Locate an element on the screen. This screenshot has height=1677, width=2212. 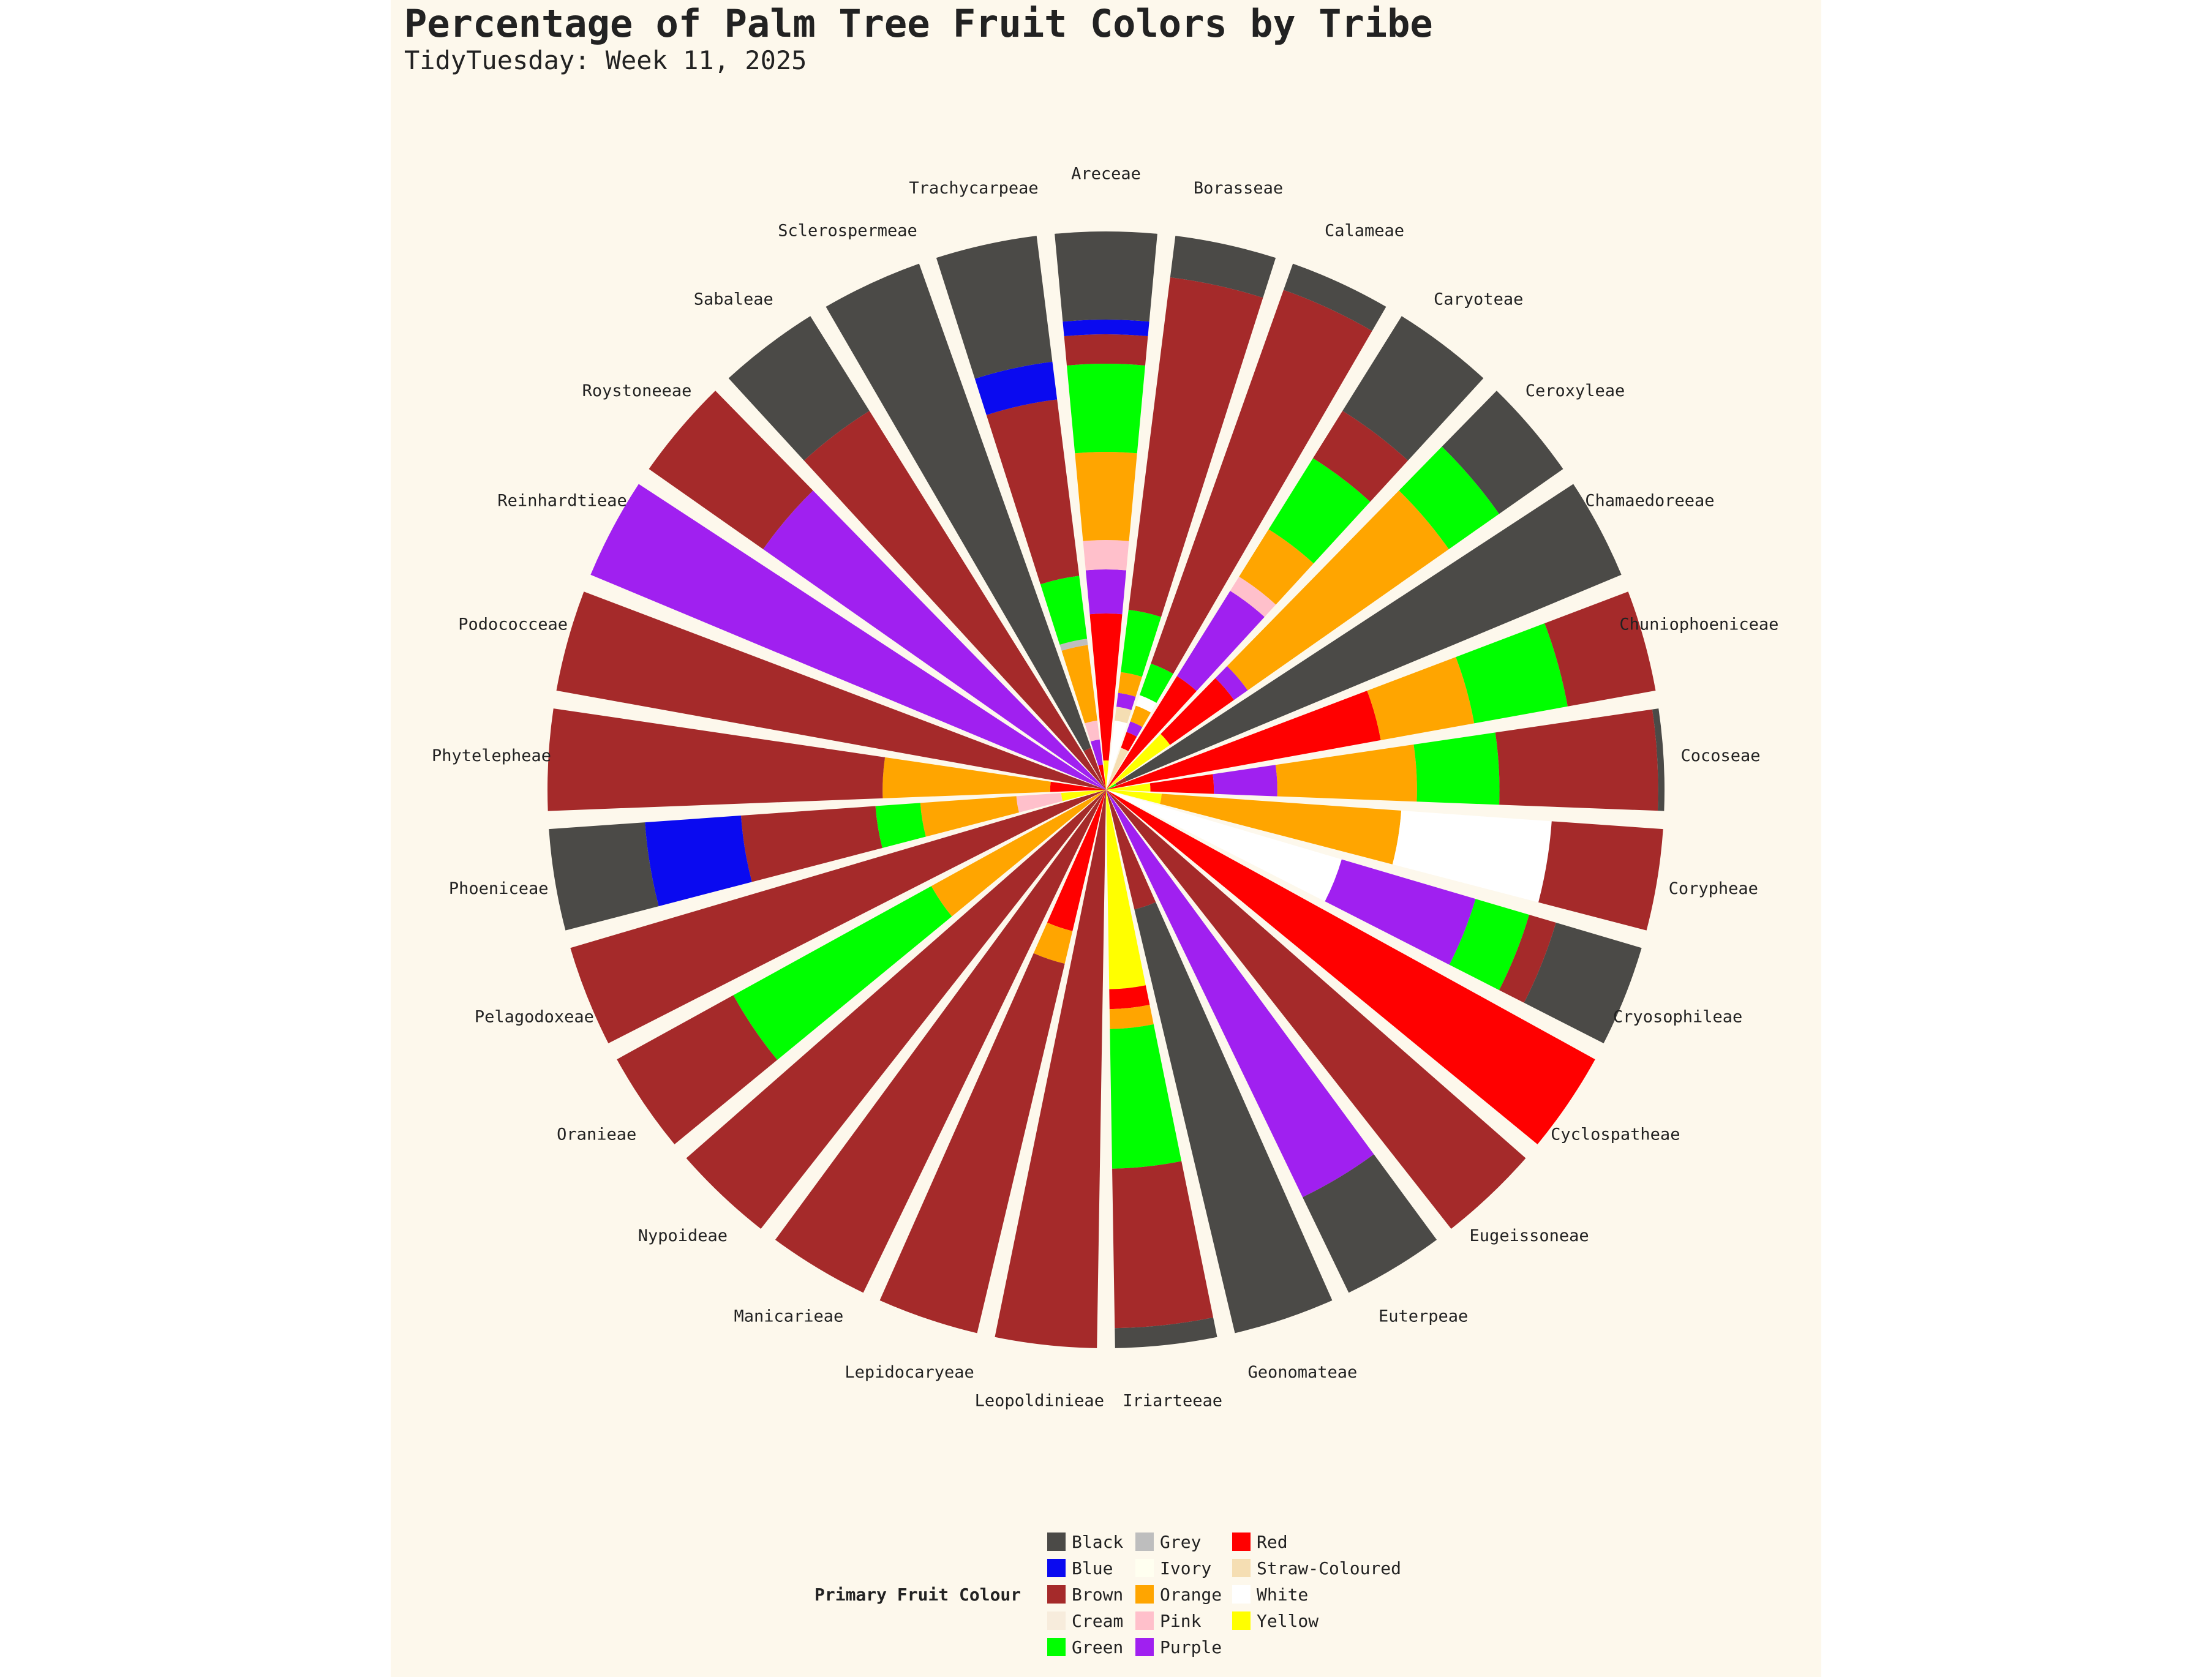
bar-segment-lepidocaryeae-red is located at coordinates (1076, 860).